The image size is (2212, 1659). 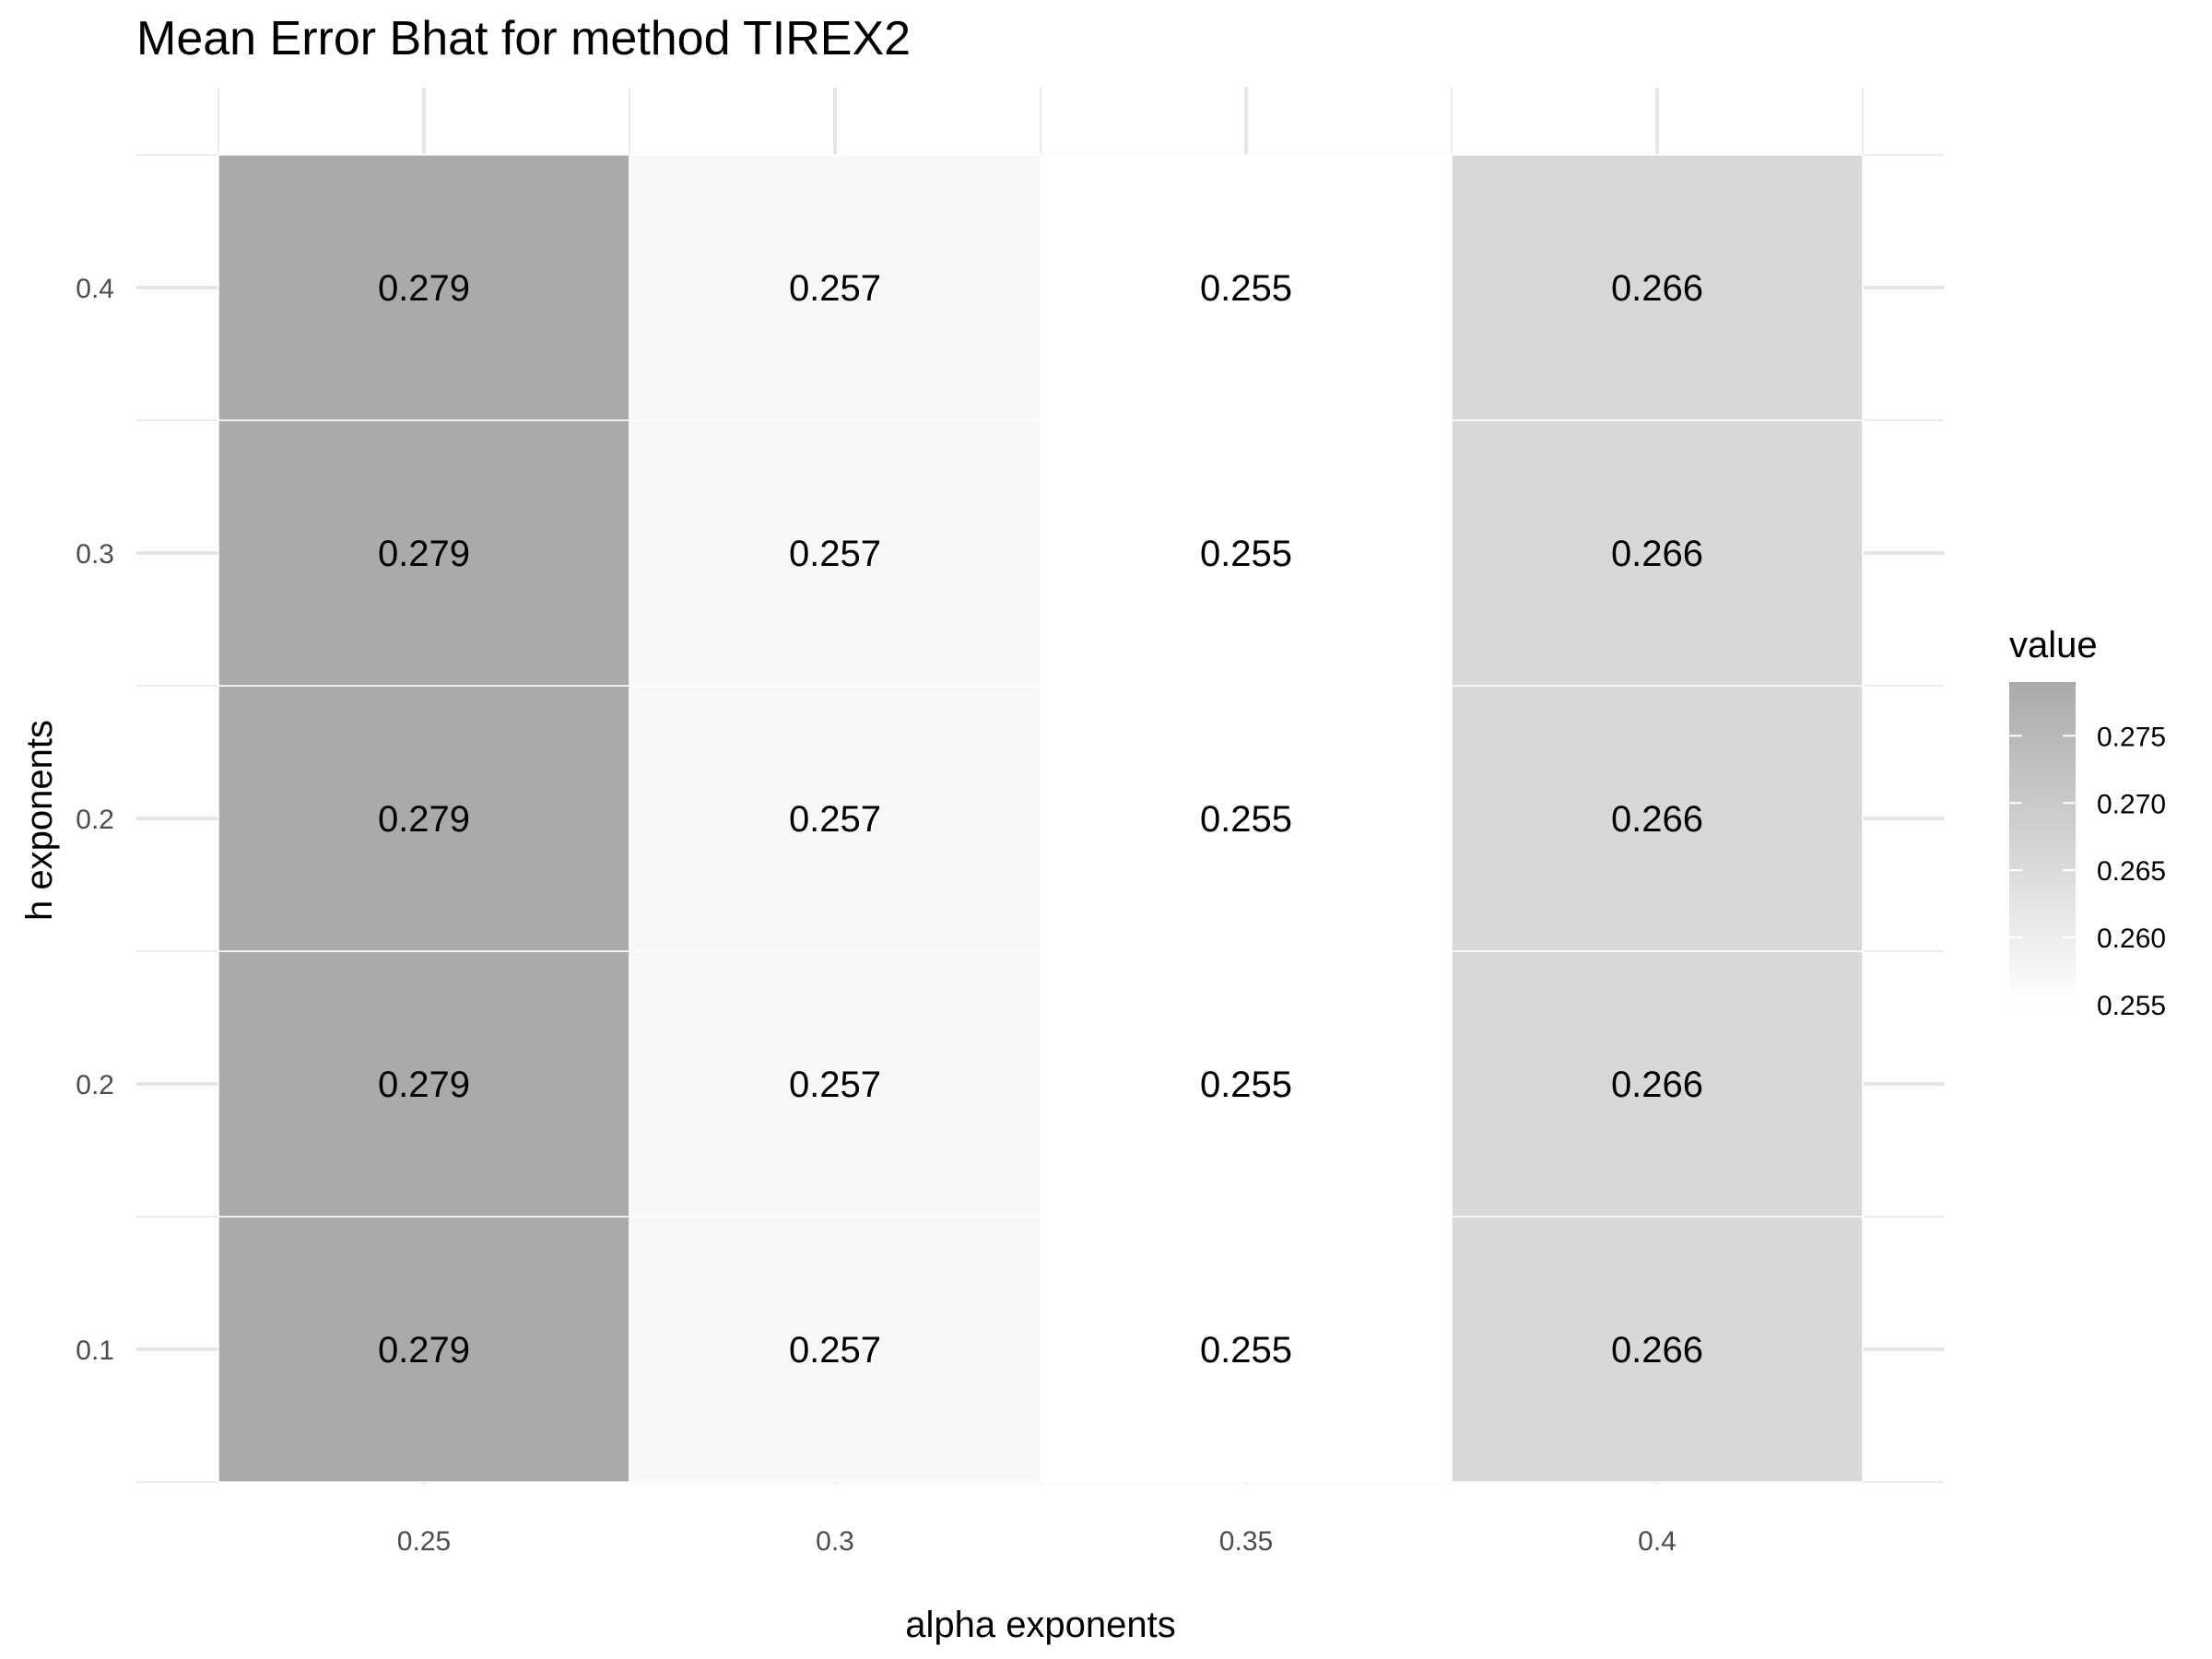 What do you see at coordinates (95, 1350) in the screenshot?
I see `y-tick-label: 0.1` at bounding box center [95, 1350].